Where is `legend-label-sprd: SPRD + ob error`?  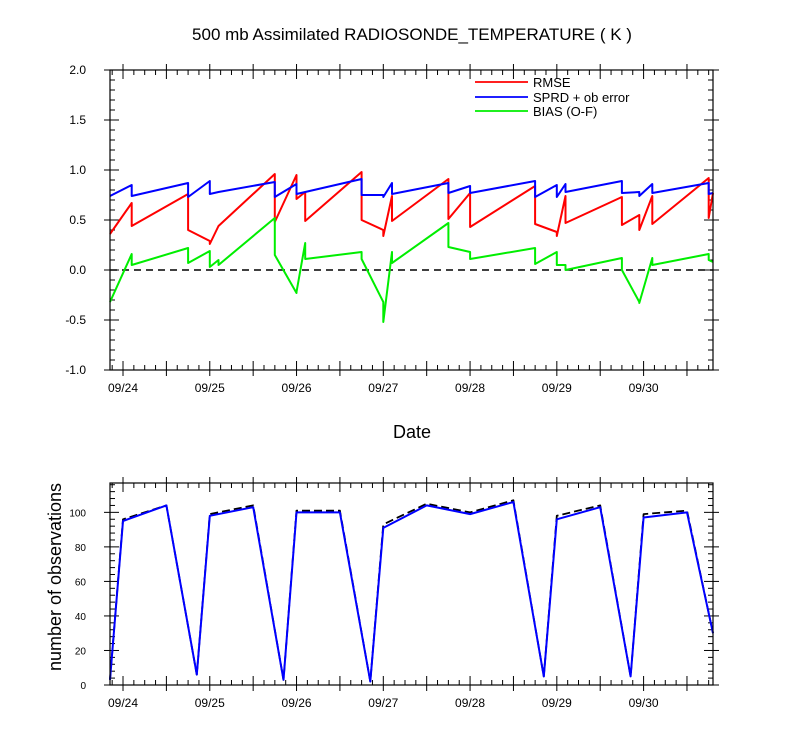
legend-label-sprd: SPRD + ob error is located at coordinates (581, 97).